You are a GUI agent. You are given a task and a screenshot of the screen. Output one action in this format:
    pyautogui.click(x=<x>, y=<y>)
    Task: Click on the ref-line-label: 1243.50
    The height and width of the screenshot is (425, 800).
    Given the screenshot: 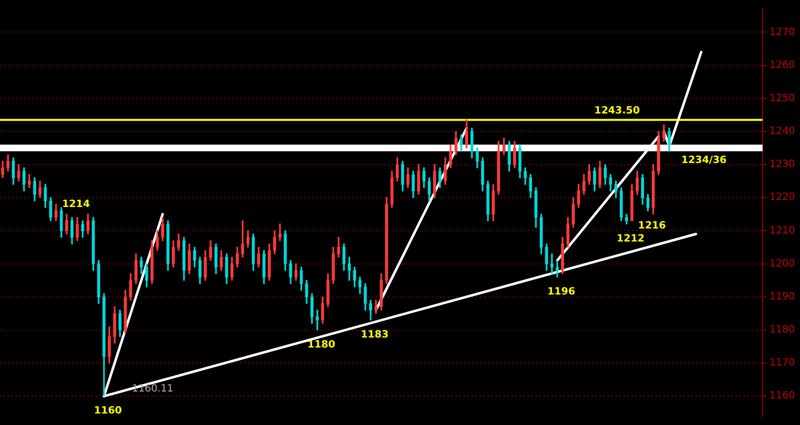 What is the action you would take?
    pyautogui.click(x=617, y=110)
    